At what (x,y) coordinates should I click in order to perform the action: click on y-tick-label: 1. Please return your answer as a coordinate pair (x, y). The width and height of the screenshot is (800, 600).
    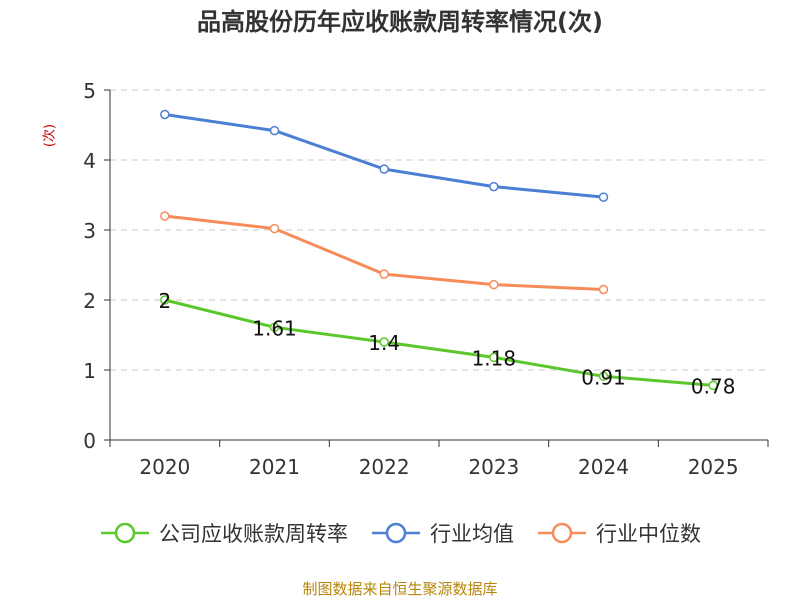
    Looking at the image, I should click on (89, 371).